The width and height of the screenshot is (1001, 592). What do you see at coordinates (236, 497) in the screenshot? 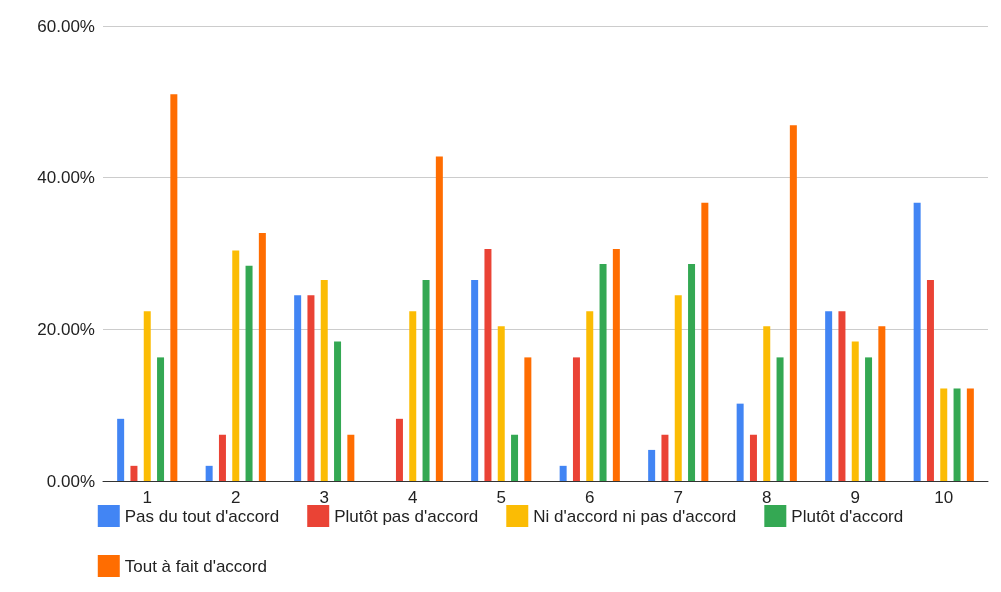
I see `x-tick-label: 2` at bounding box center [236, 497].